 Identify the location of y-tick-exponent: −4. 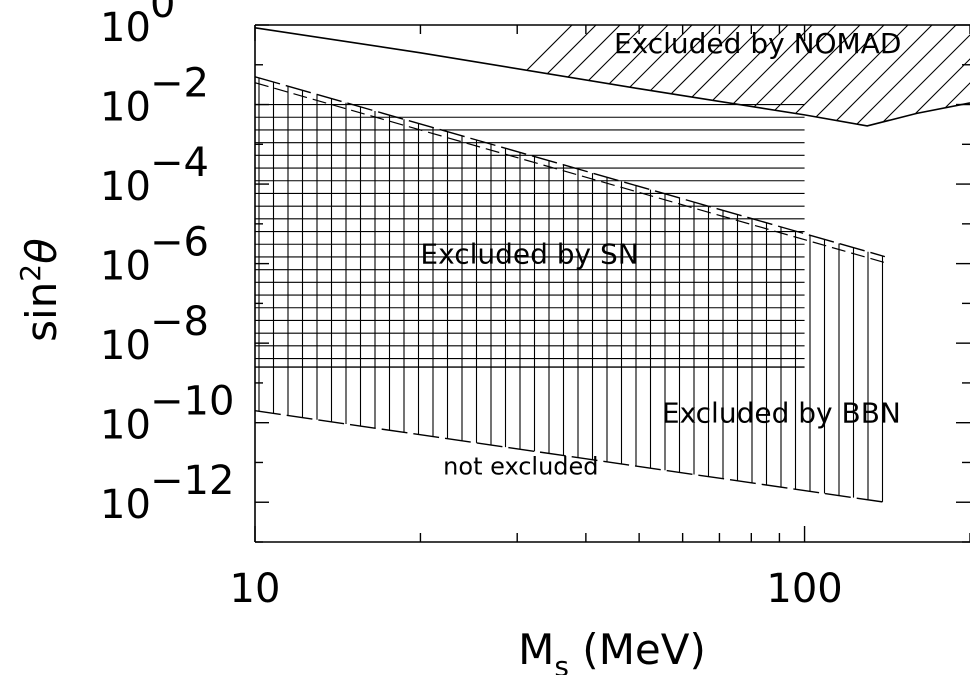
(179, 163).